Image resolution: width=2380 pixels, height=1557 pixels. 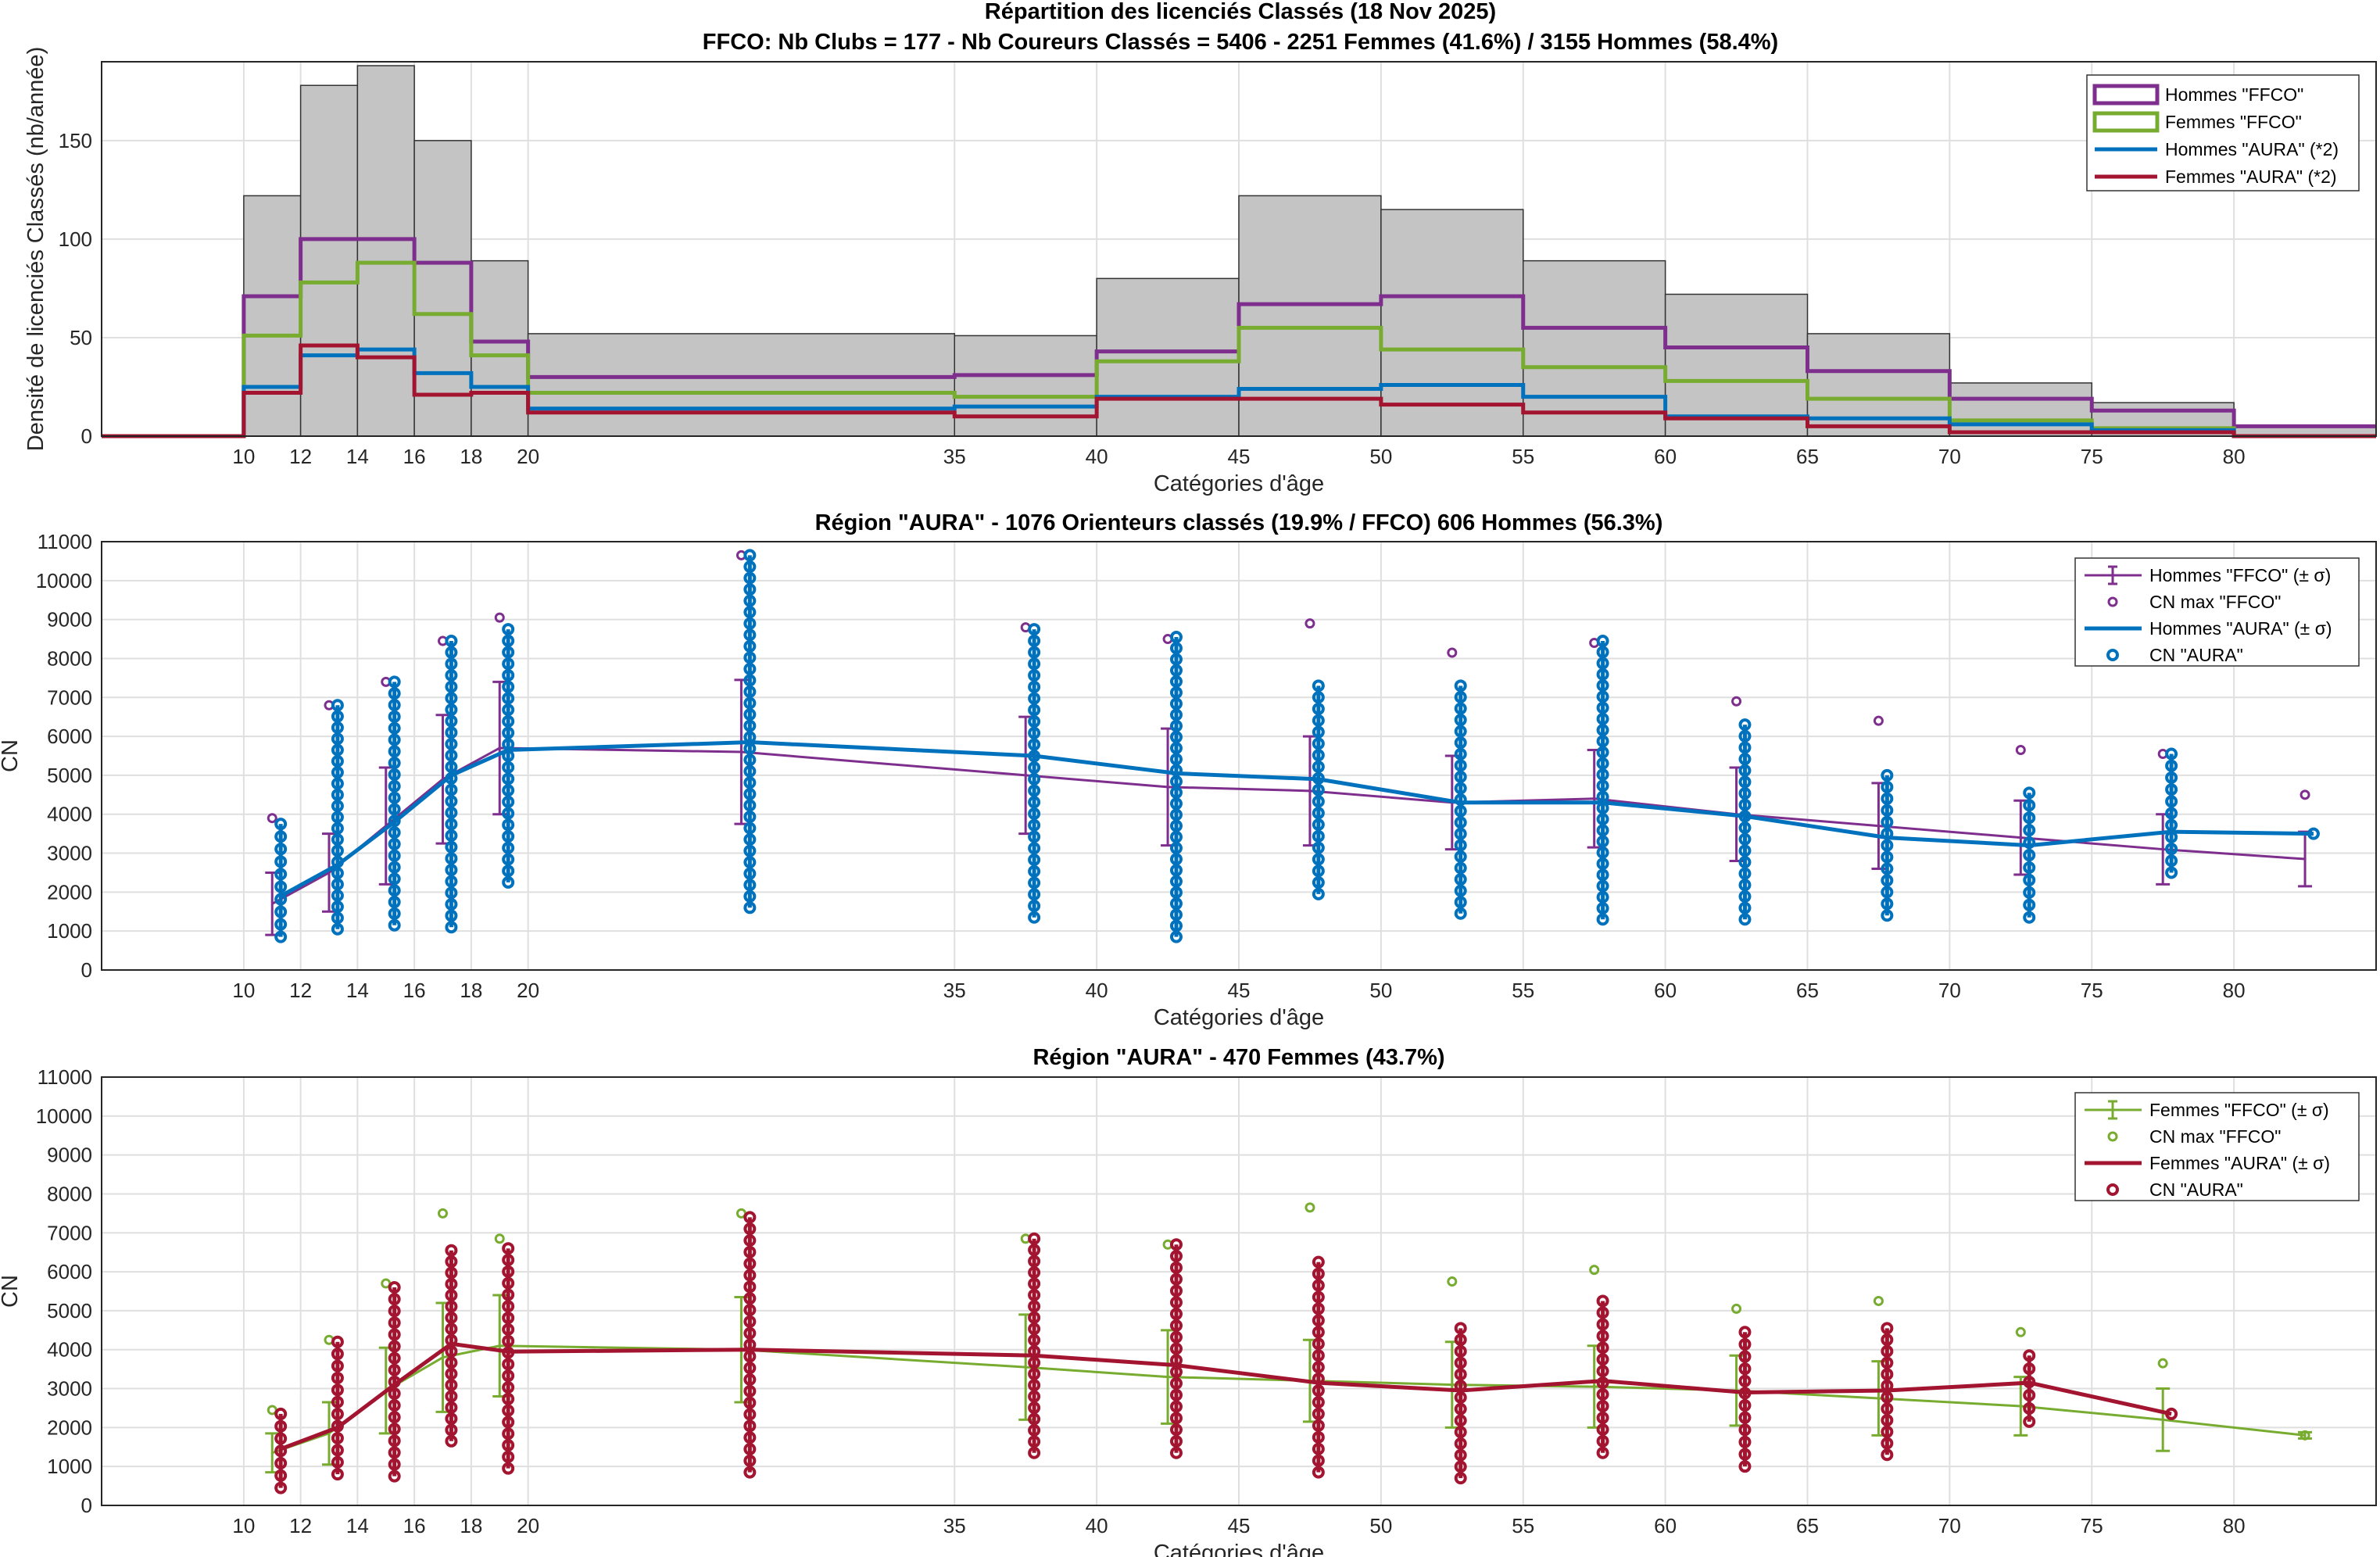 I want to click on x-tick-label: 10, so click(x=243, y=991).